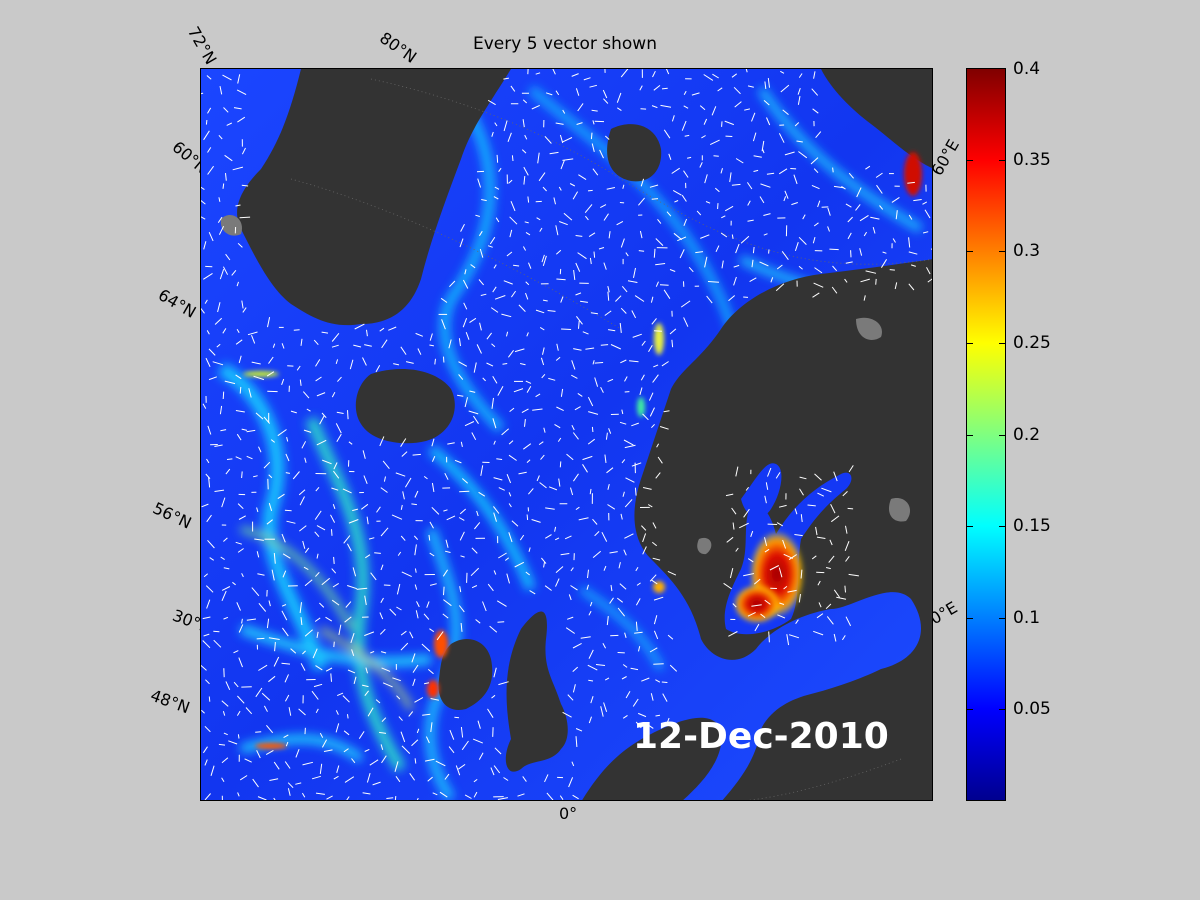 The image size is (1200, 900). I want to click on lat-label-48n: 48°N, so click(170, 701).